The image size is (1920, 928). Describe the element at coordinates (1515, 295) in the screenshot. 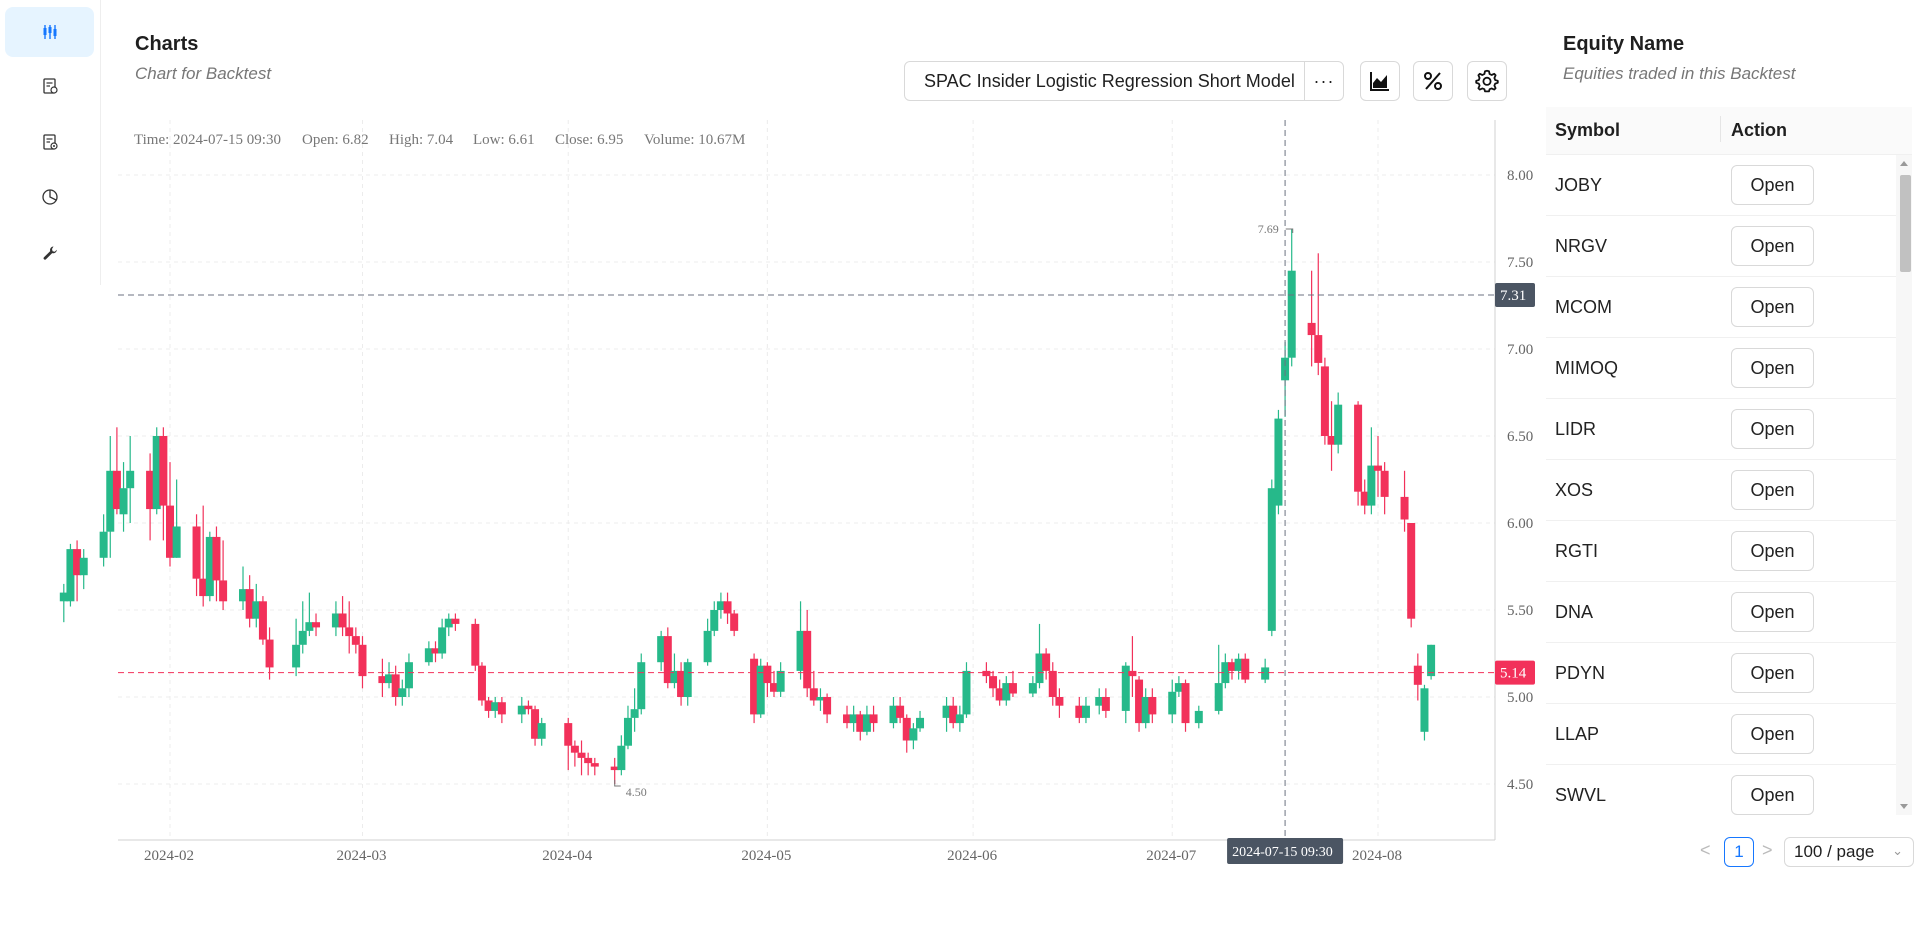

I see `crosshair-price-badge` at that location.